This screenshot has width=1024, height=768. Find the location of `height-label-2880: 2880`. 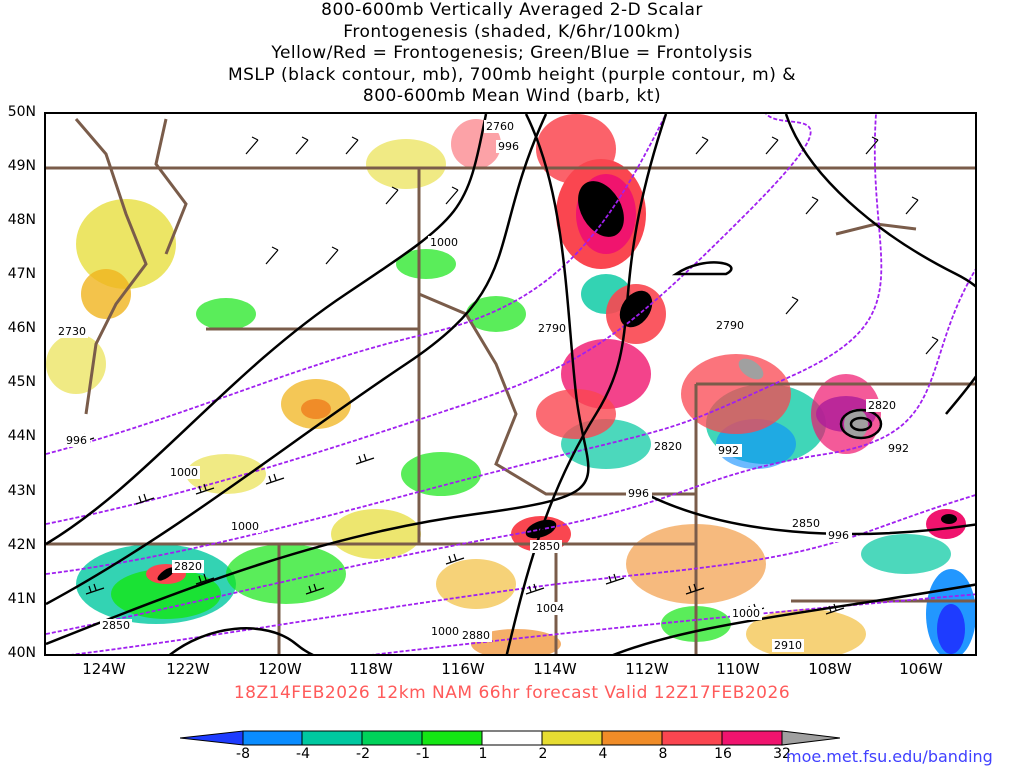

height-label-2880: 2880 is located at coordinates (476, 635).